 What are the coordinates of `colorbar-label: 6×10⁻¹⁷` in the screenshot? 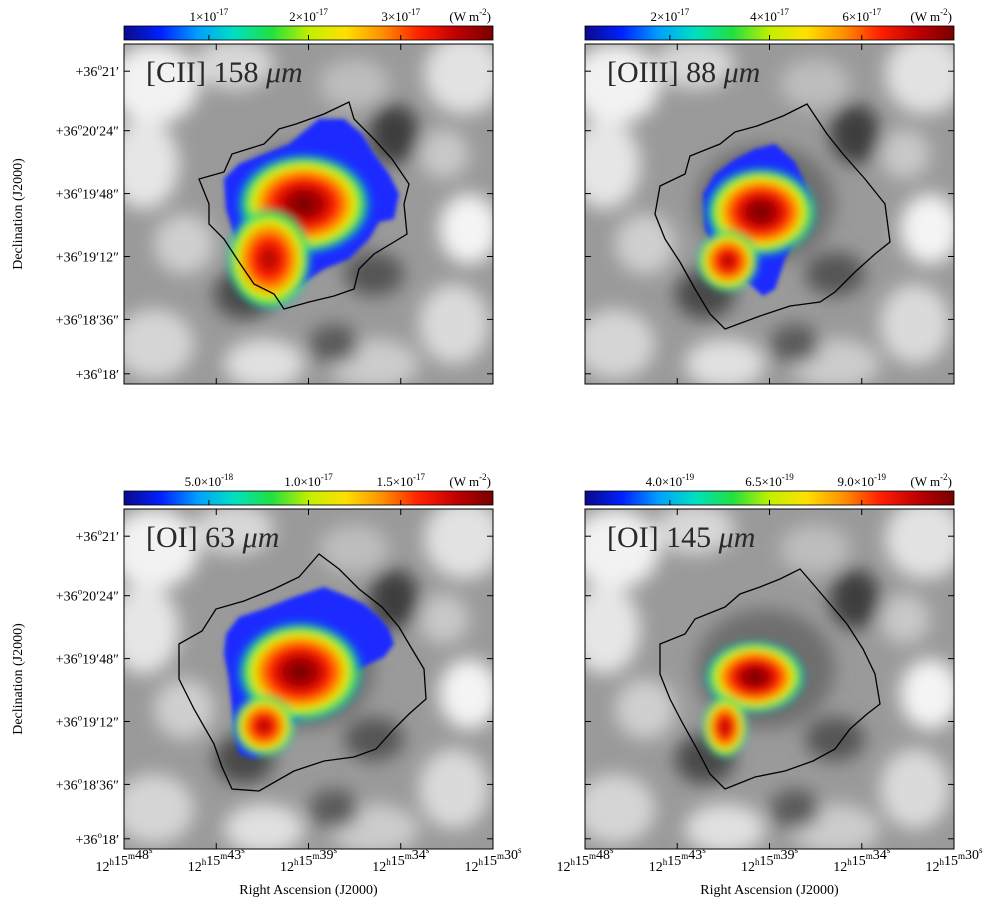 It's located at (861, 15).